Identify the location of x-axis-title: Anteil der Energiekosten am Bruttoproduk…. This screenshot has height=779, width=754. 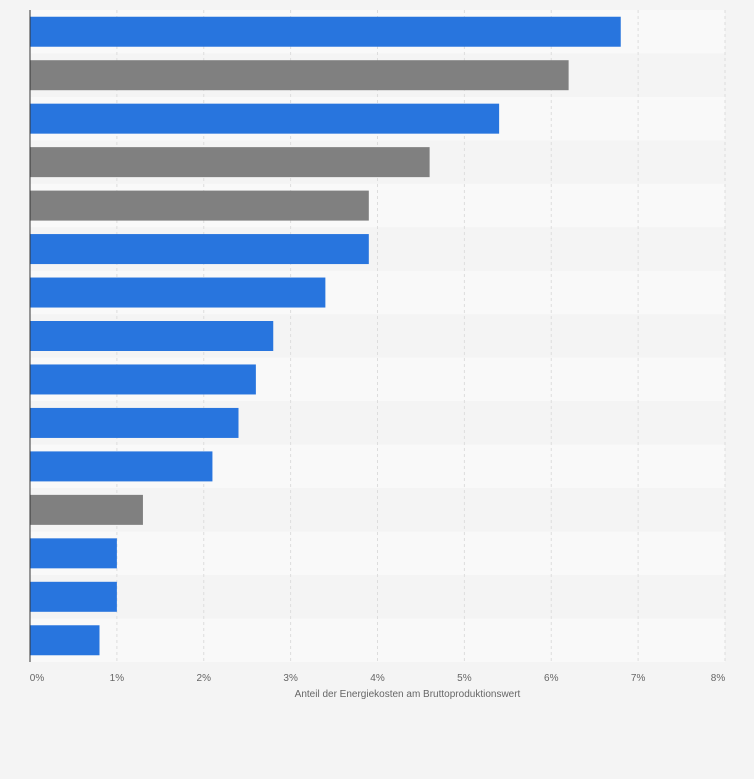
(408, 694).